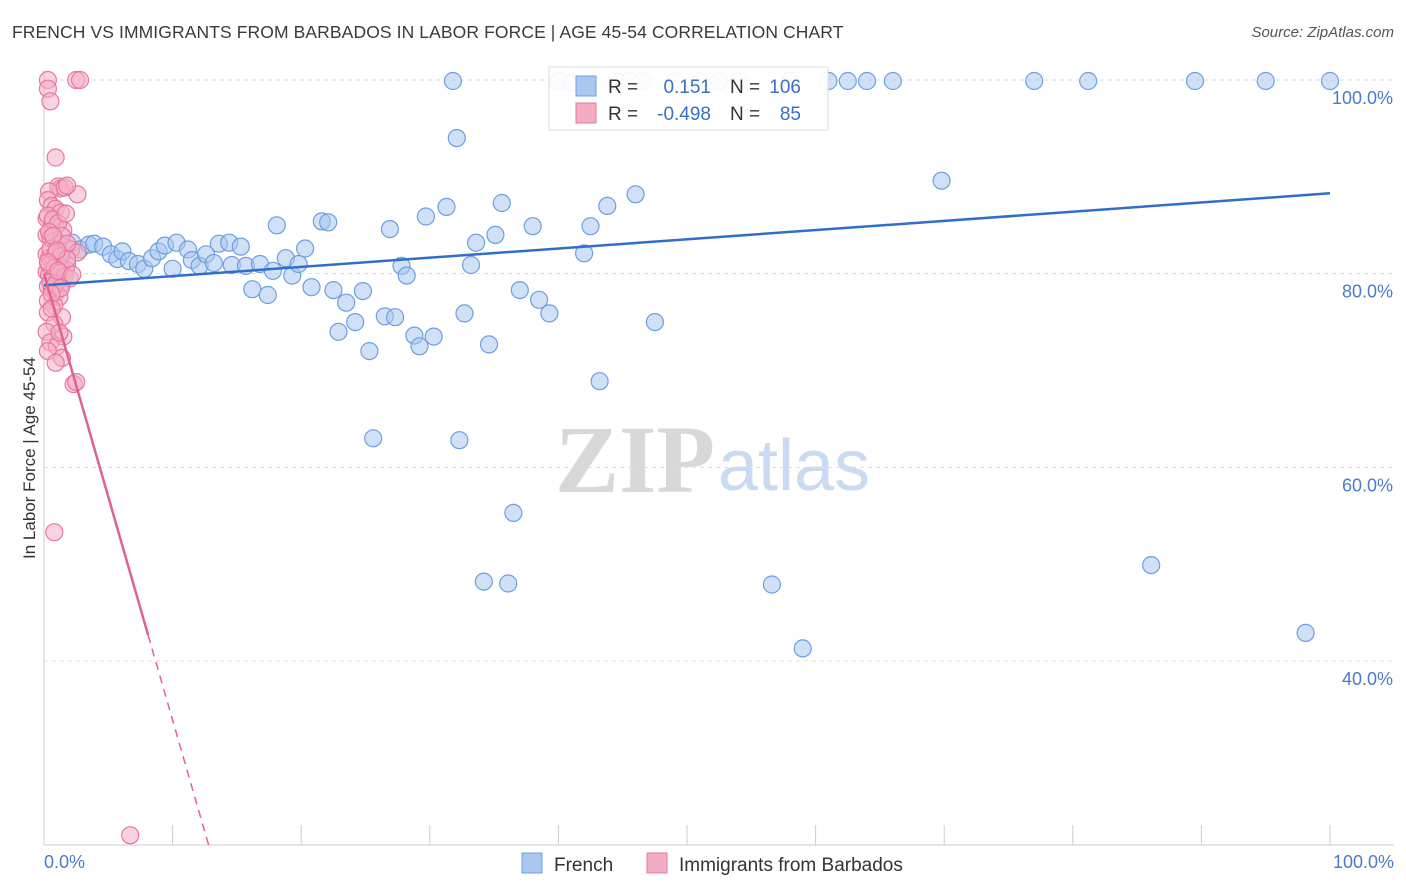 This screenshot has width=1406, height=892. Describe the element at coordinates (687, 87) in the screenshot. I see `stats-r-french: 0.151` at that location.